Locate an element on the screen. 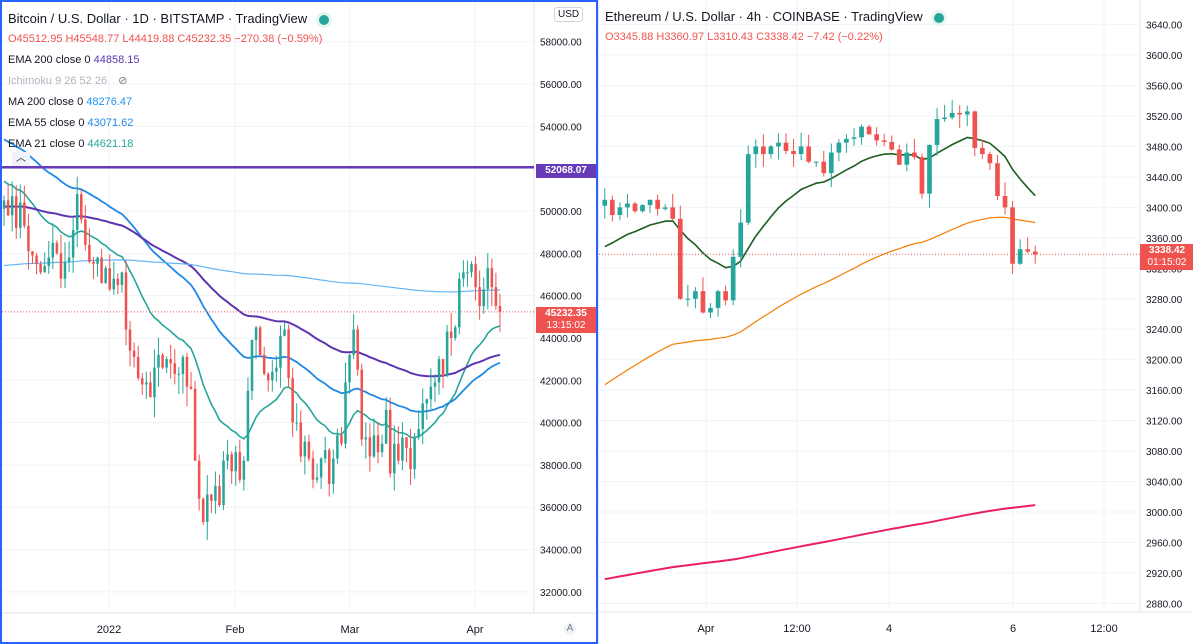  y-tick-label: 58000.00 is located at coordinates (561, 43).